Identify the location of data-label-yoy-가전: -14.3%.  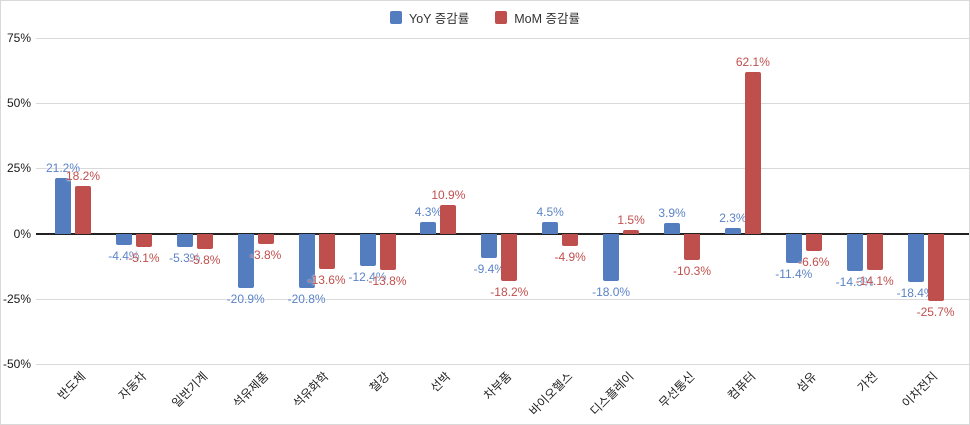
(854, 281).